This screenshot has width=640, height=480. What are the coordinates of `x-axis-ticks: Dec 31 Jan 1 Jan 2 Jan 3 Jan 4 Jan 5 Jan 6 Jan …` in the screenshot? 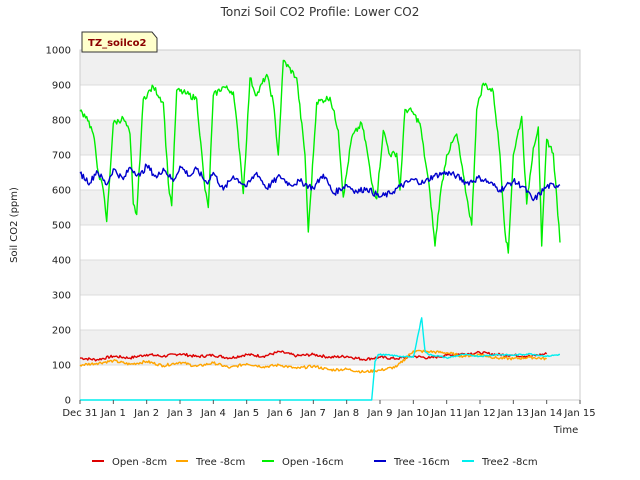 It's located at (329, 409).